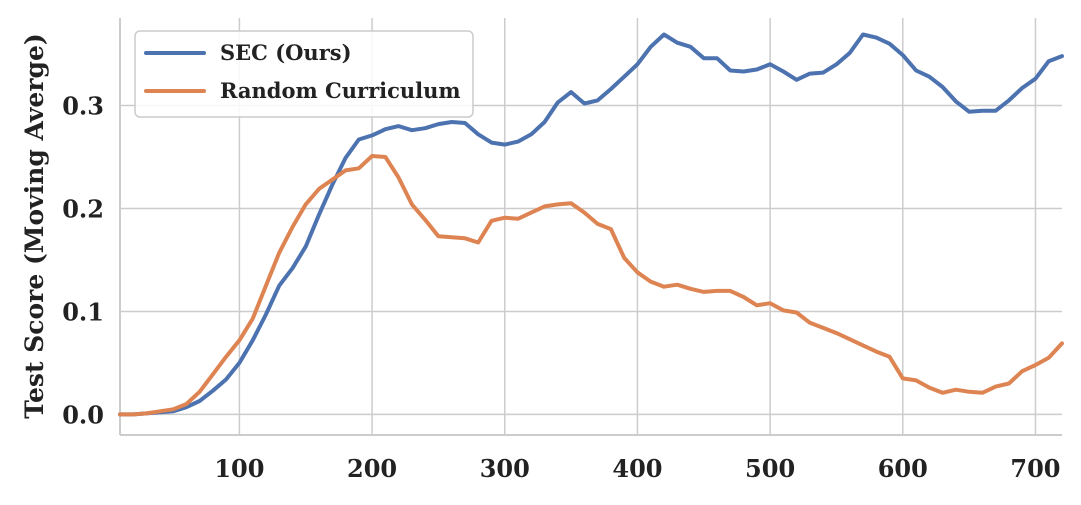 Image resolution: width=1081 pixels, height=505 pixels. Describe the element at coordinates (83, 106) in the screenshot. I see `y-tick-label: 0.3` at that location.